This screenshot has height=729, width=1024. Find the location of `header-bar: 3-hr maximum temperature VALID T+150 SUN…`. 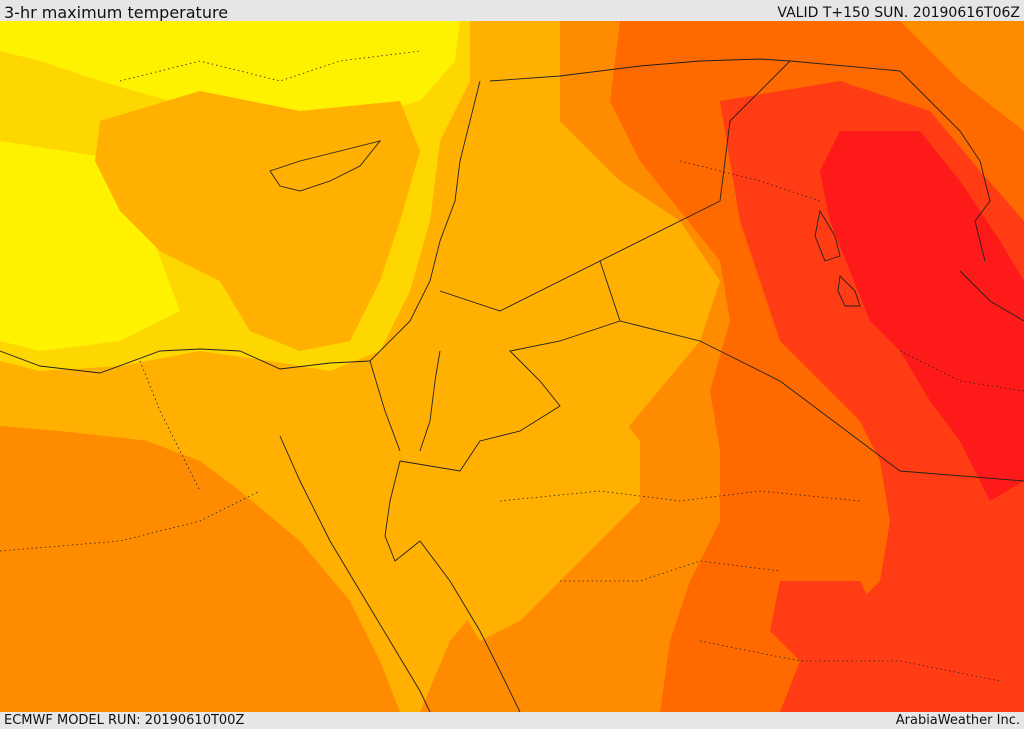

header-bar: 3-hr maximum temperature VALID T+150 SUN… is located at coordinates (512, 11).